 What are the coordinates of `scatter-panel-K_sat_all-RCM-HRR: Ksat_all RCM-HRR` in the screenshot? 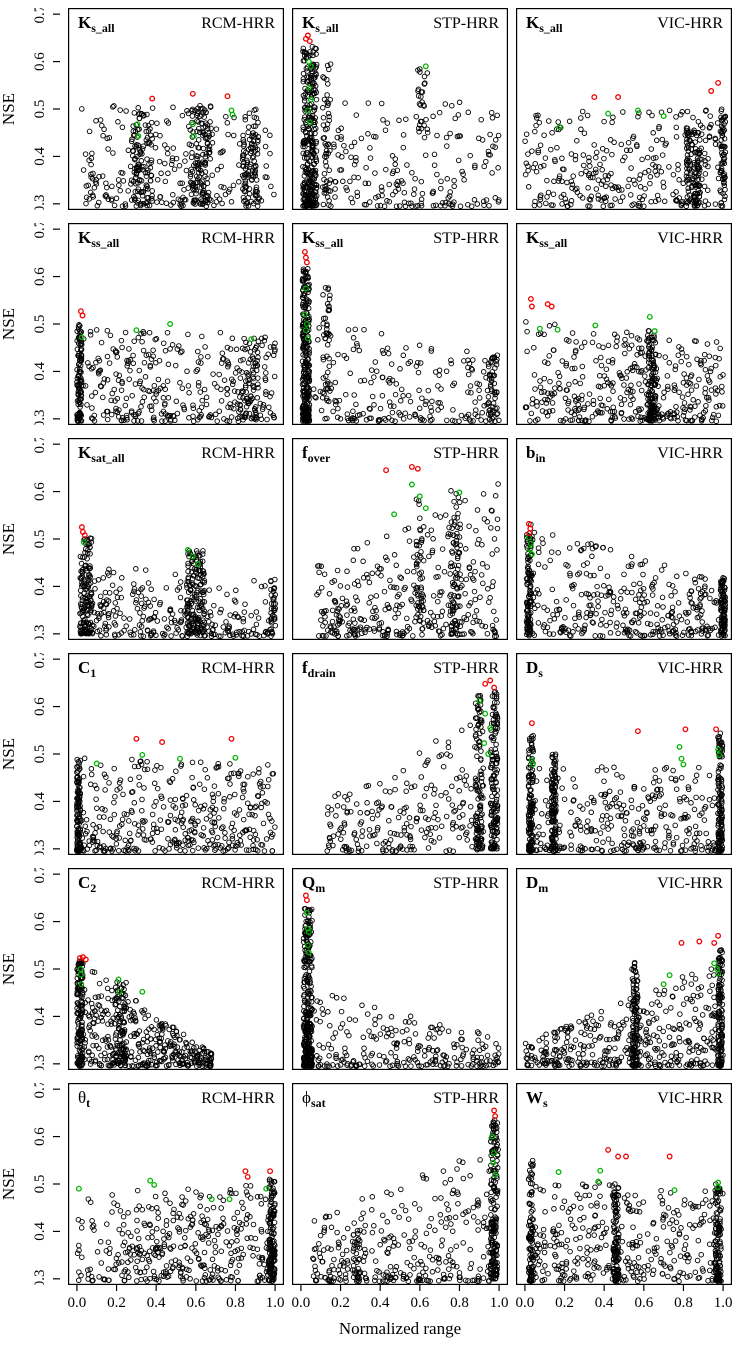 It's located at (176, 539).